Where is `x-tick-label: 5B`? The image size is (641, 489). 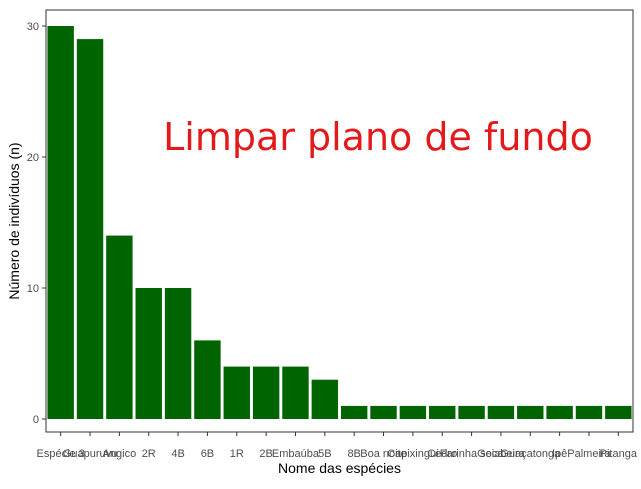 x-tick-label: 5B is located at coordinates (324, 454).